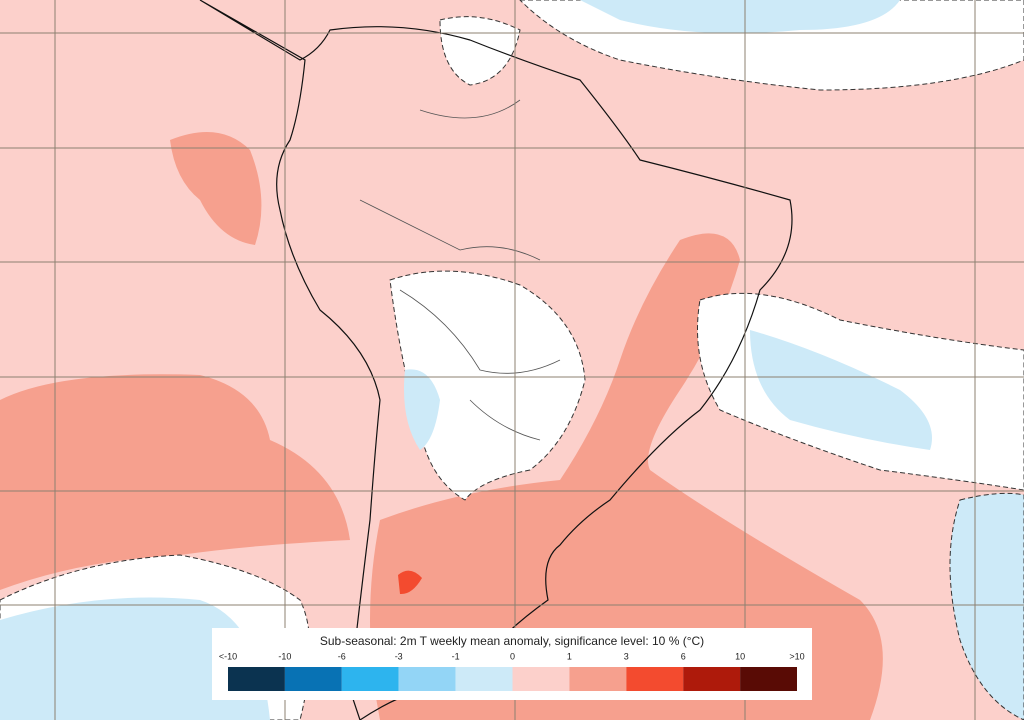 This screenshot has width=1024, height=725. Describe the element at coordinates (399, 656) in the screenshot. I see `legend-label: -3` at that location.